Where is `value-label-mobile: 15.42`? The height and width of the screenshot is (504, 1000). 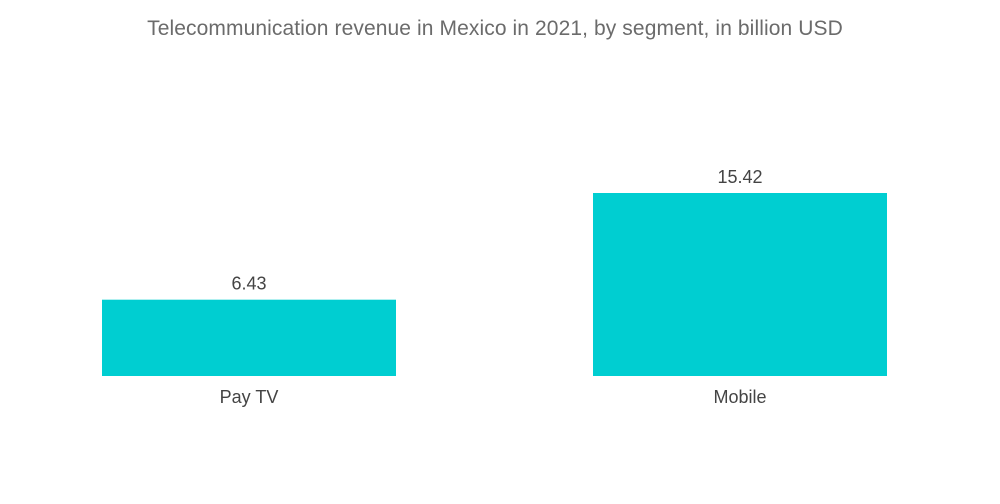
value-label-mobile: 15.42 is located at coordinates (739, 177).